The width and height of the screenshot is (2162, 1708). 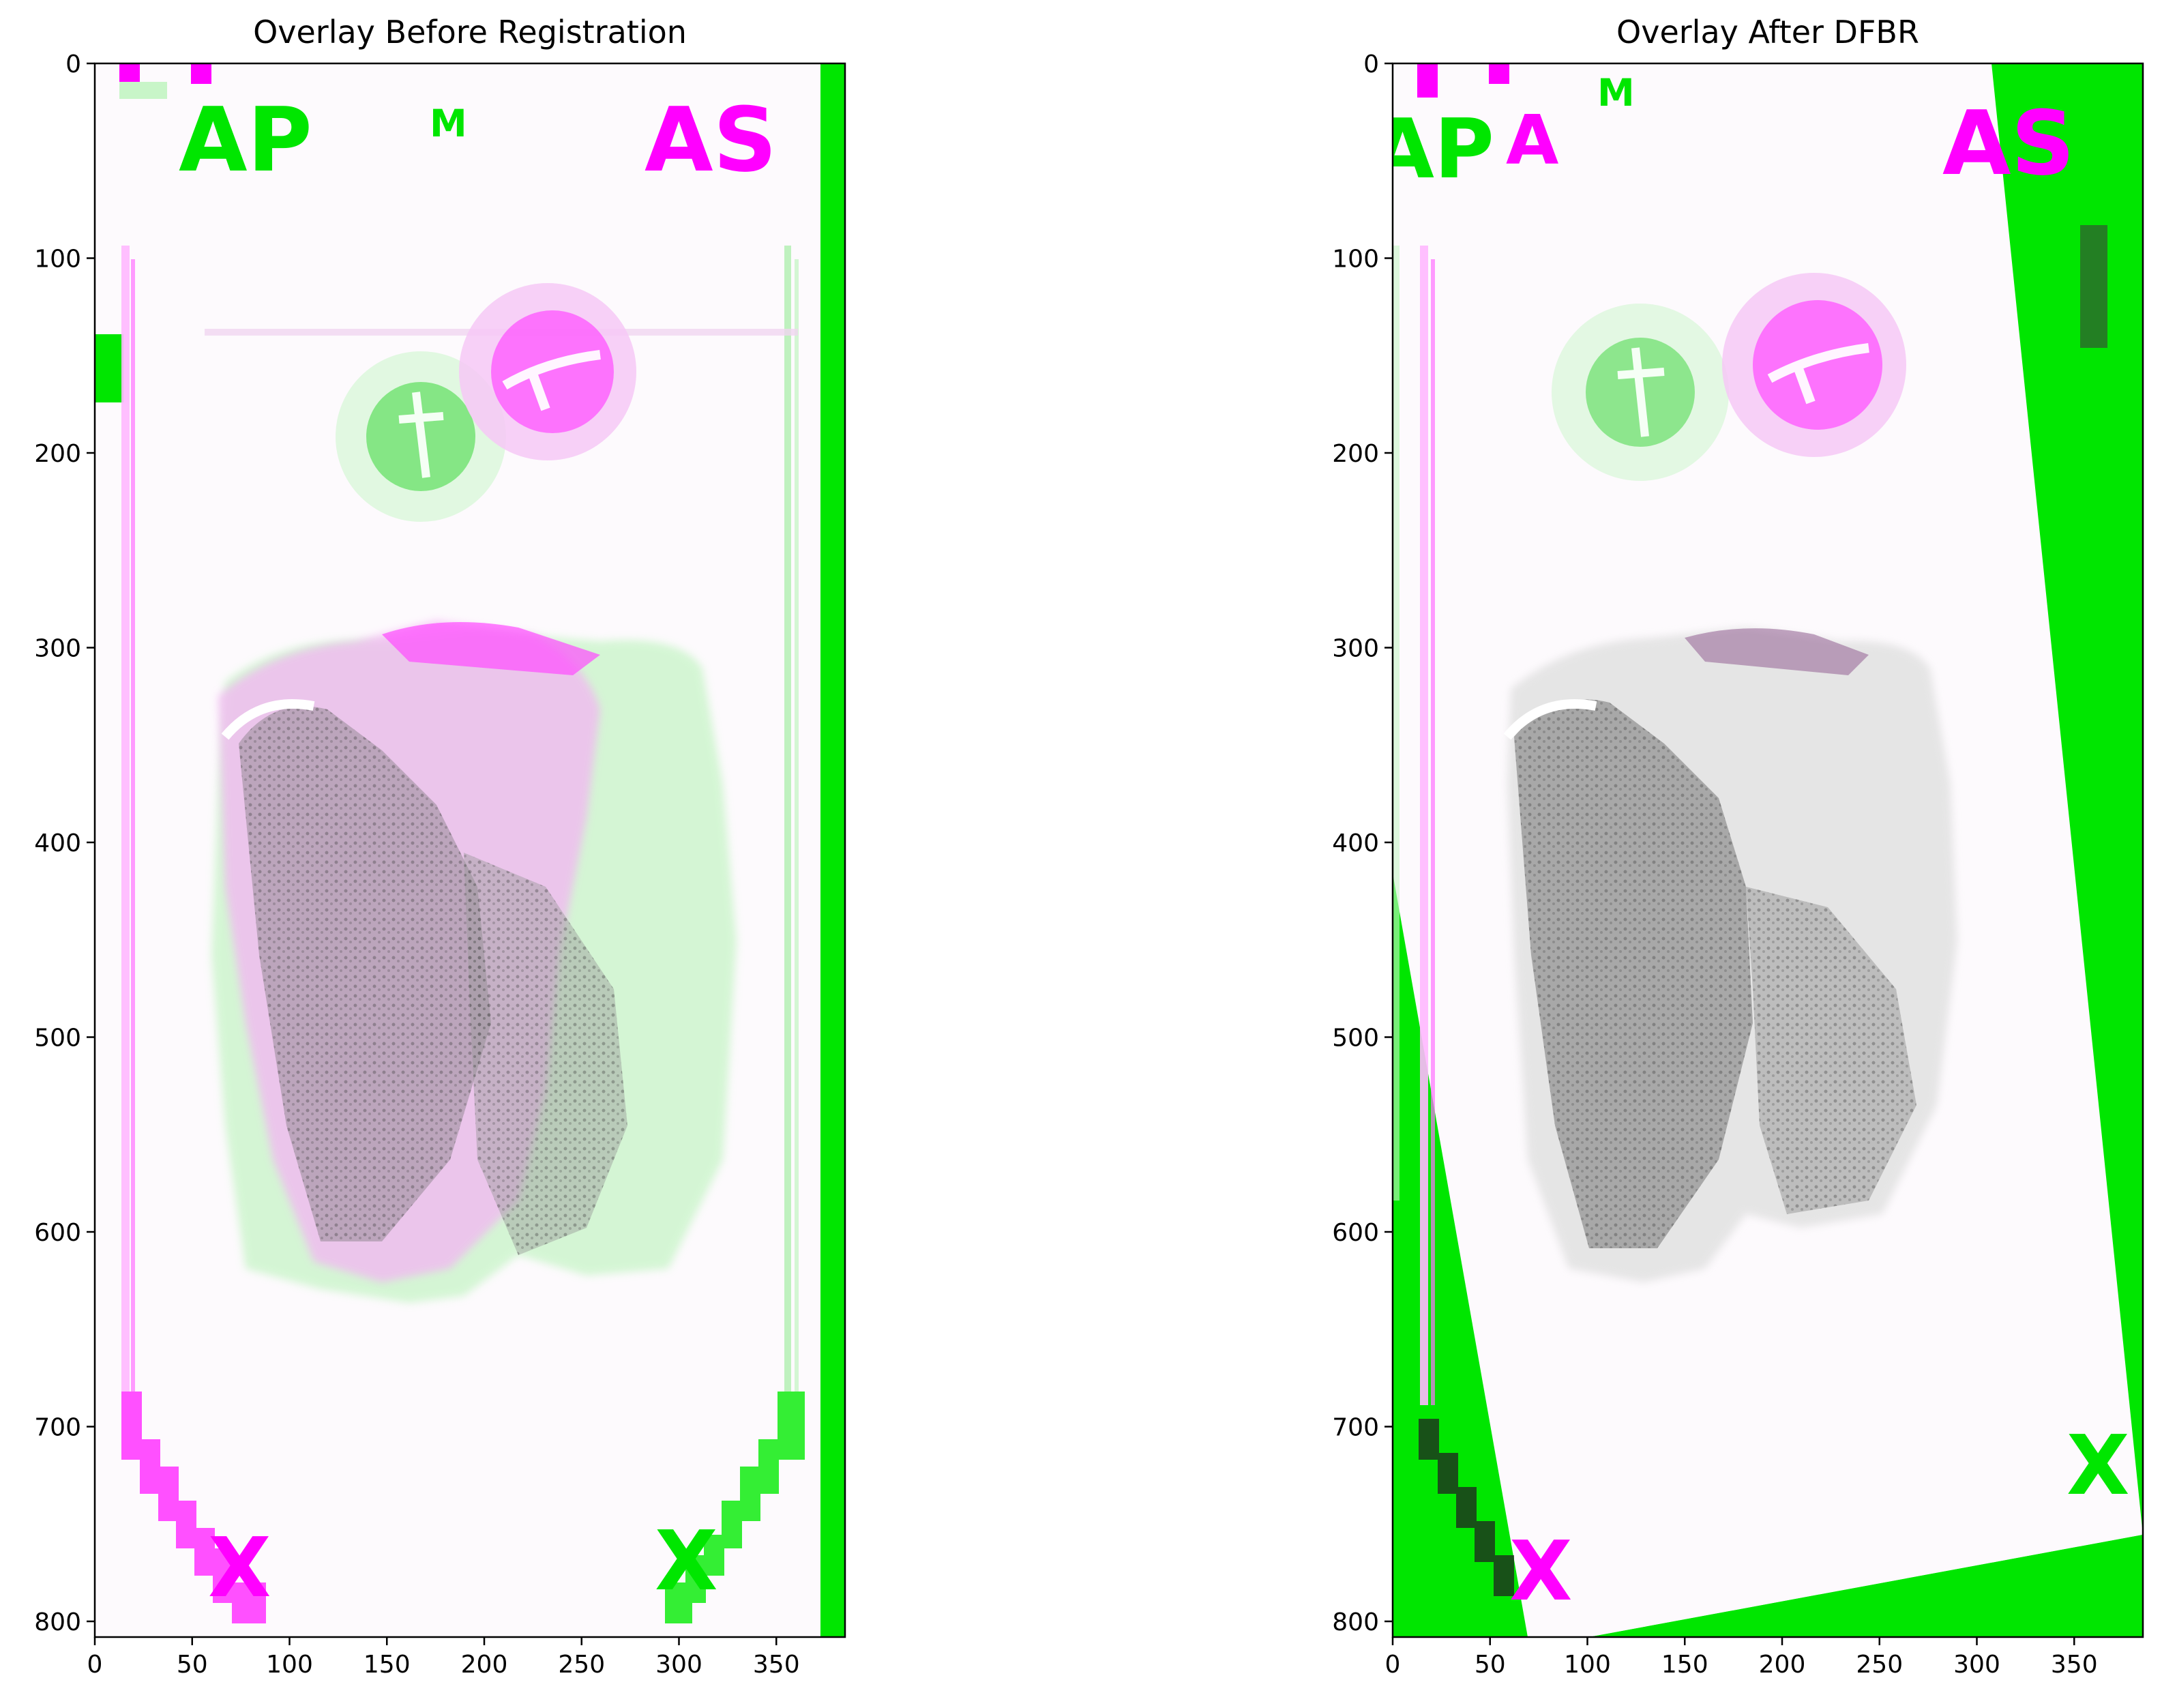 What do you see at coordinates (1767, 32) in the screenshot?
I see `panel-title: Overlay After DFBR` at bounding box center [1767, 32].